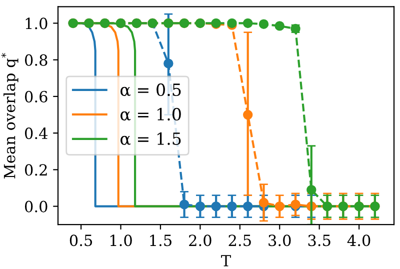  I want to click on x-tick-label: 4.0, so click(358, 240).